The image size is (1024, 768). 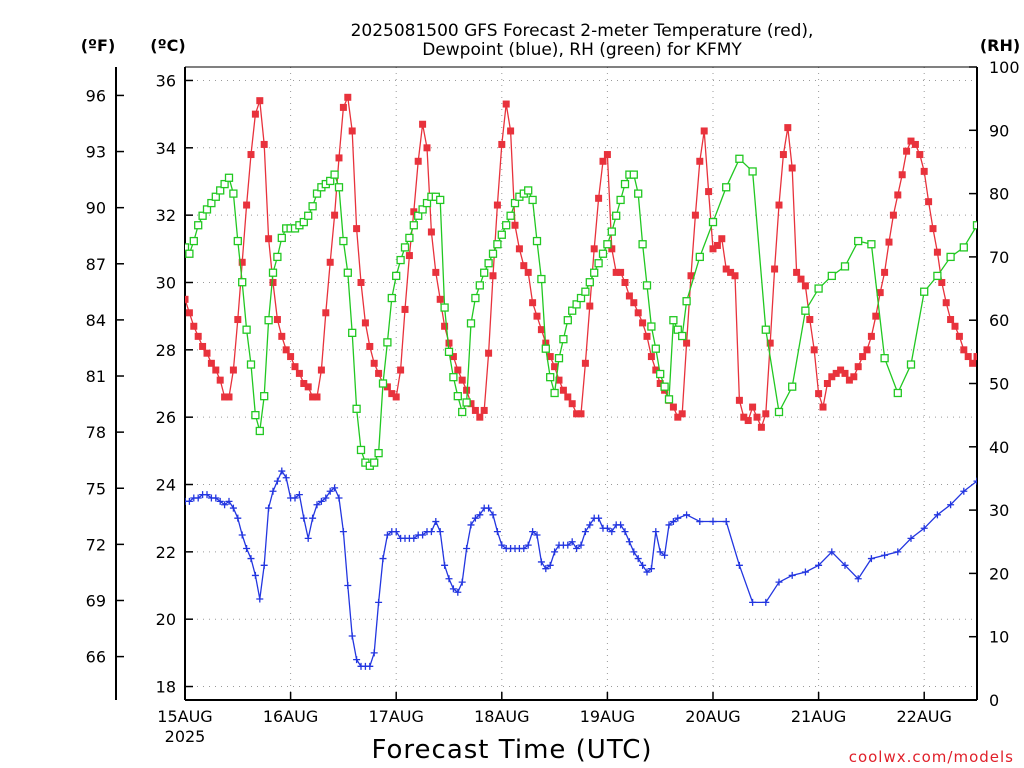 What do you see at coordinates (96, 152) in the screenshot?
I see `y-fahrenheit-tick-label: 93` at bounding box center [96, 152].